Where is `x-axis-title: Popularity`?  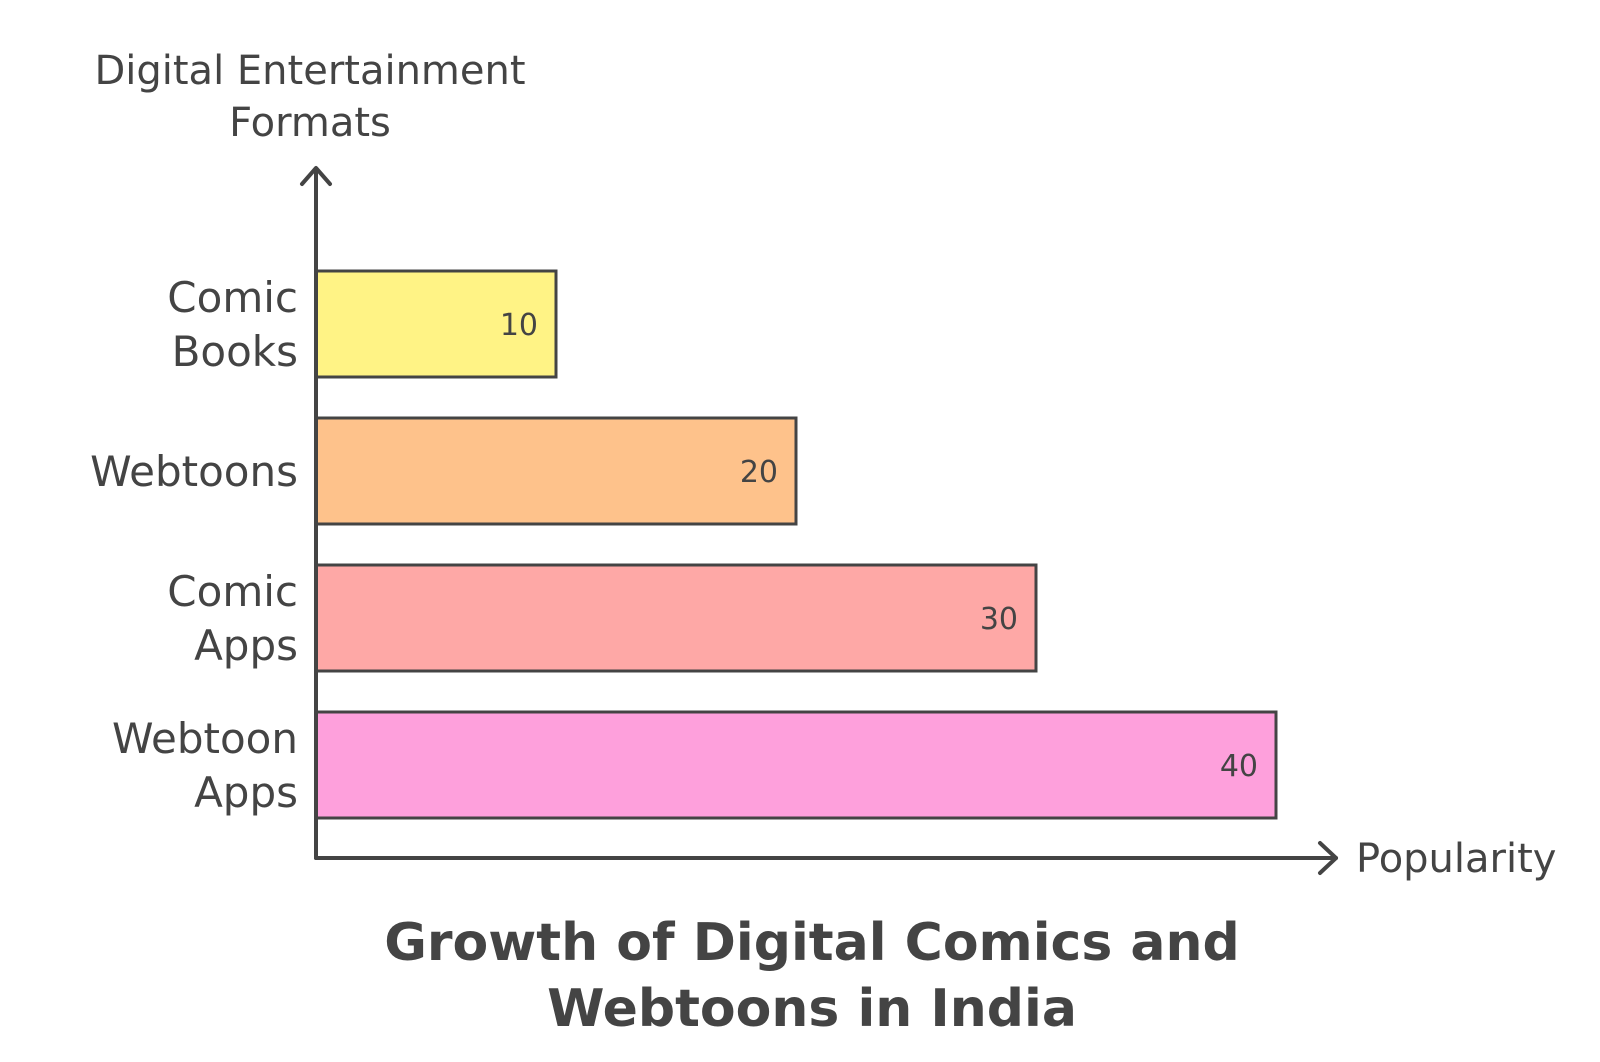
x-axis-title: Popularity is located at coordinates (1456, 859).